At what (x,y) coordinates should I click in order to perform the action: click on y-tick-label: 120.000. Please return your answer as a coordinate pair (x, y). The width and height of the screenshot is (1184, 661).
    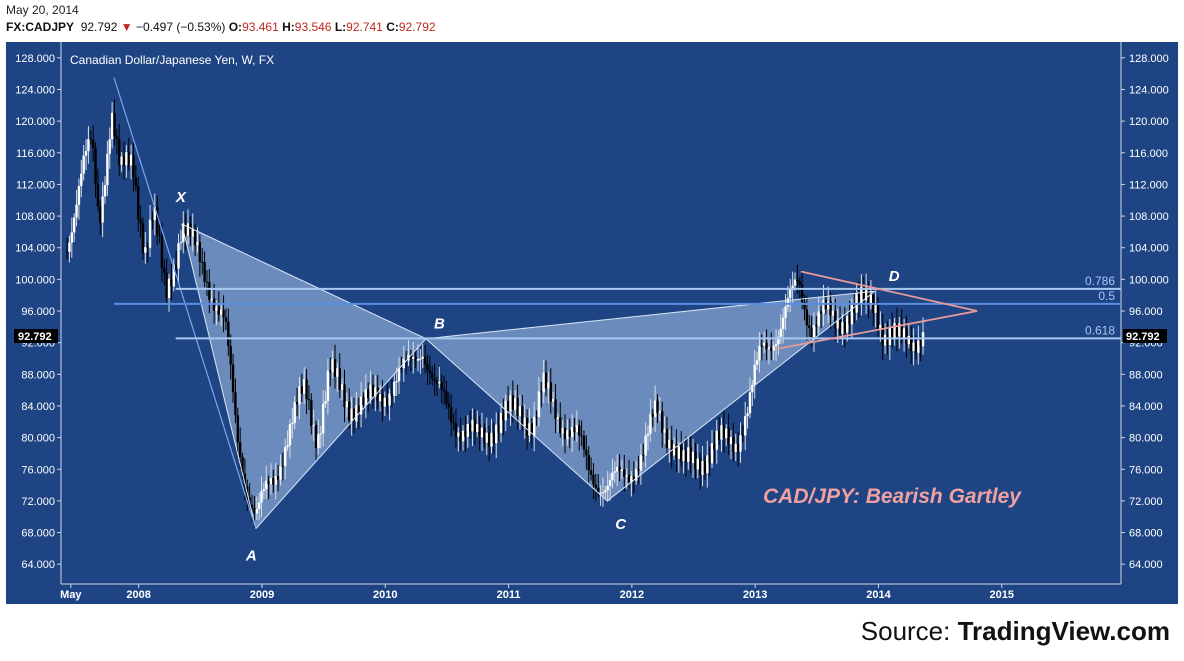
    Looking at the image, I should click on (1149, 122).